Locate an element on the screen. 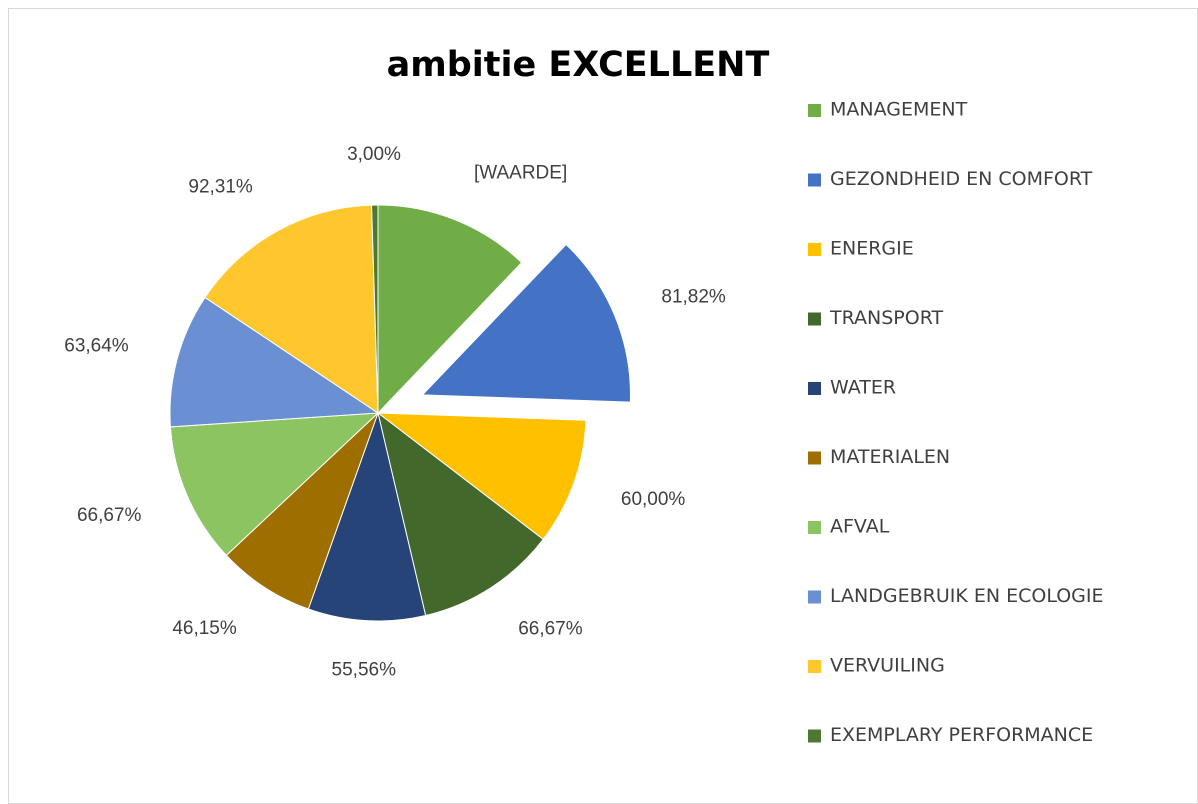 The width and height of the screenshot is (1198, 804). legend-label: AFVAL is located at coordinates (860, 527).